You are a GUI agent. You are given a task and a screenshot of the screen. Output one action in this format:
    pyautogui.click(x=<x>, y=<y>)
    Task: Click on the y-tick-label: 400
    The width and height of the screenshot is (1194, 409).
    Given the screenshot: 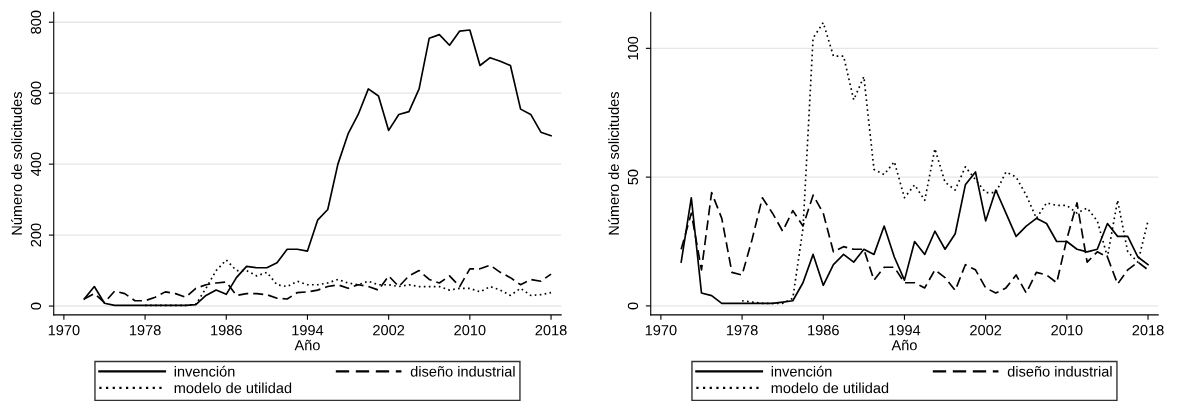 What is the action you would take?
    pyautogui.click(x=36, y=164)
    